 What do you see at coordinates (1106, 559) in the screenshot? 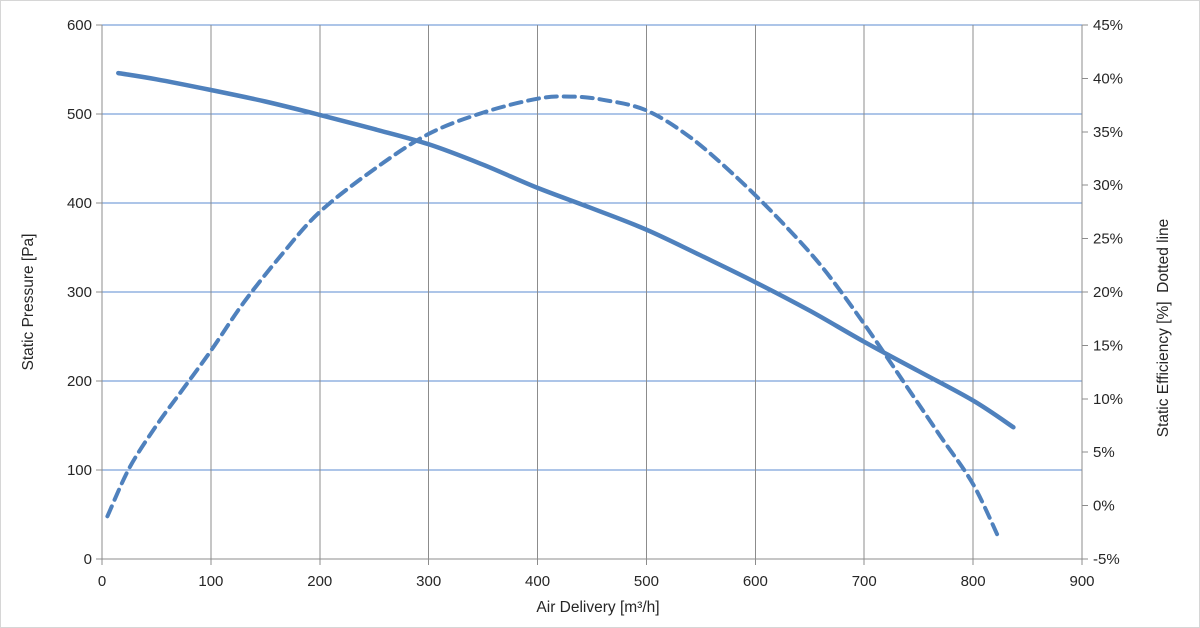
I see `y-right-tick-label: -5%` at bounding box center [1106, 559].